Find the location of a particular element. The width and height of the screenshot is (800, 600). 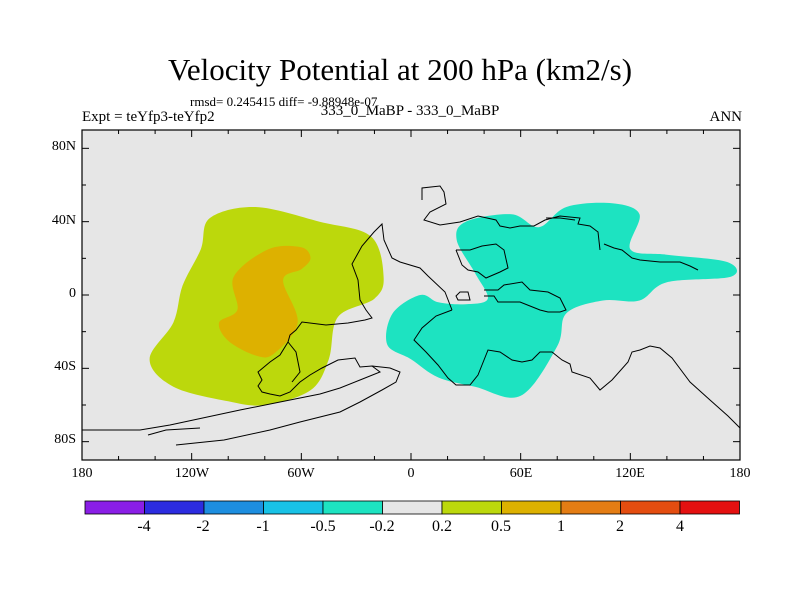

colorbar-label: 0.5 is located at coordinates (501, 526).